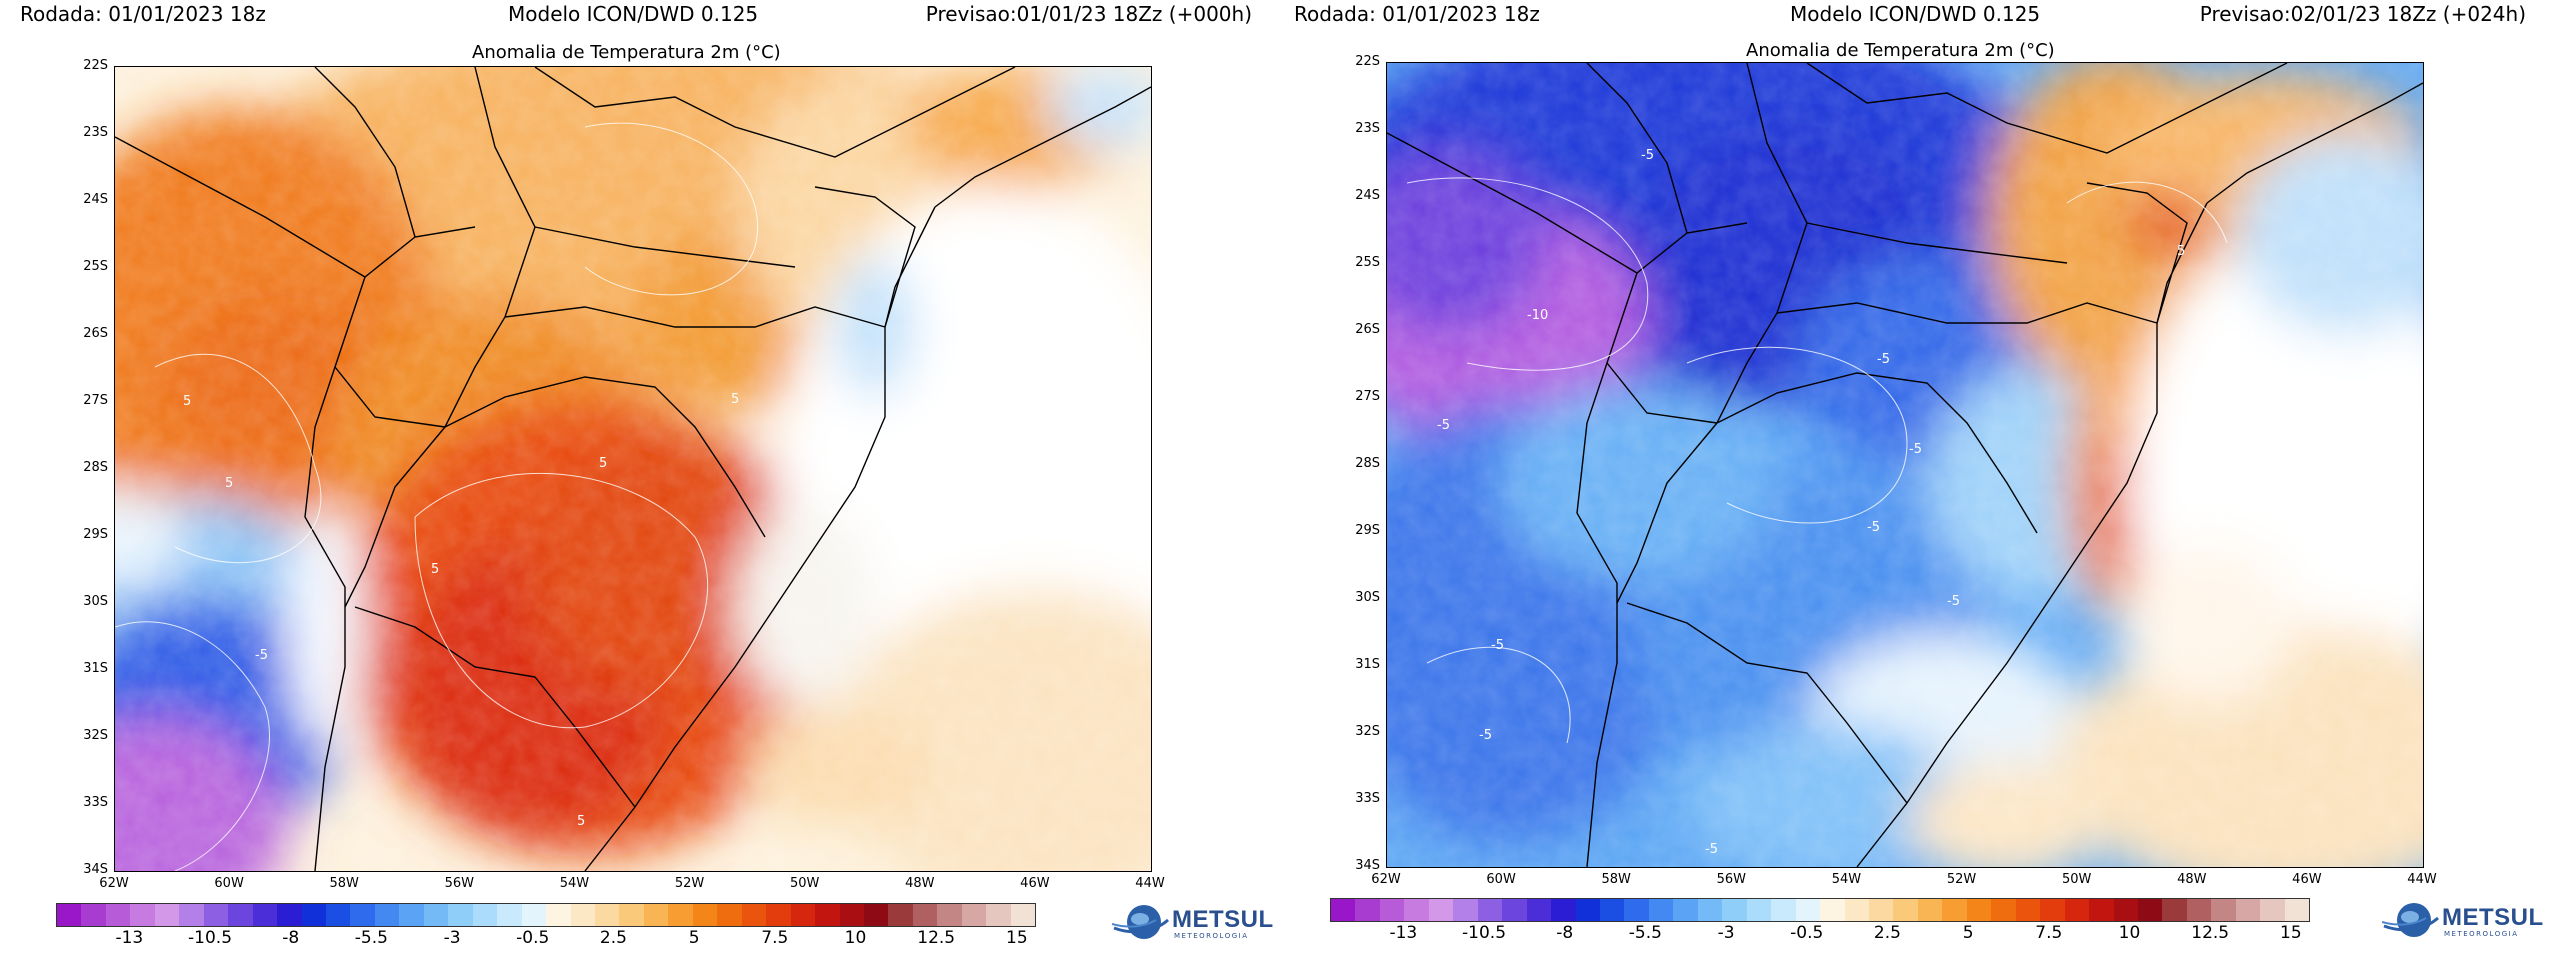  I want to click on lon-tick-label: 50W, so click(804, 883).